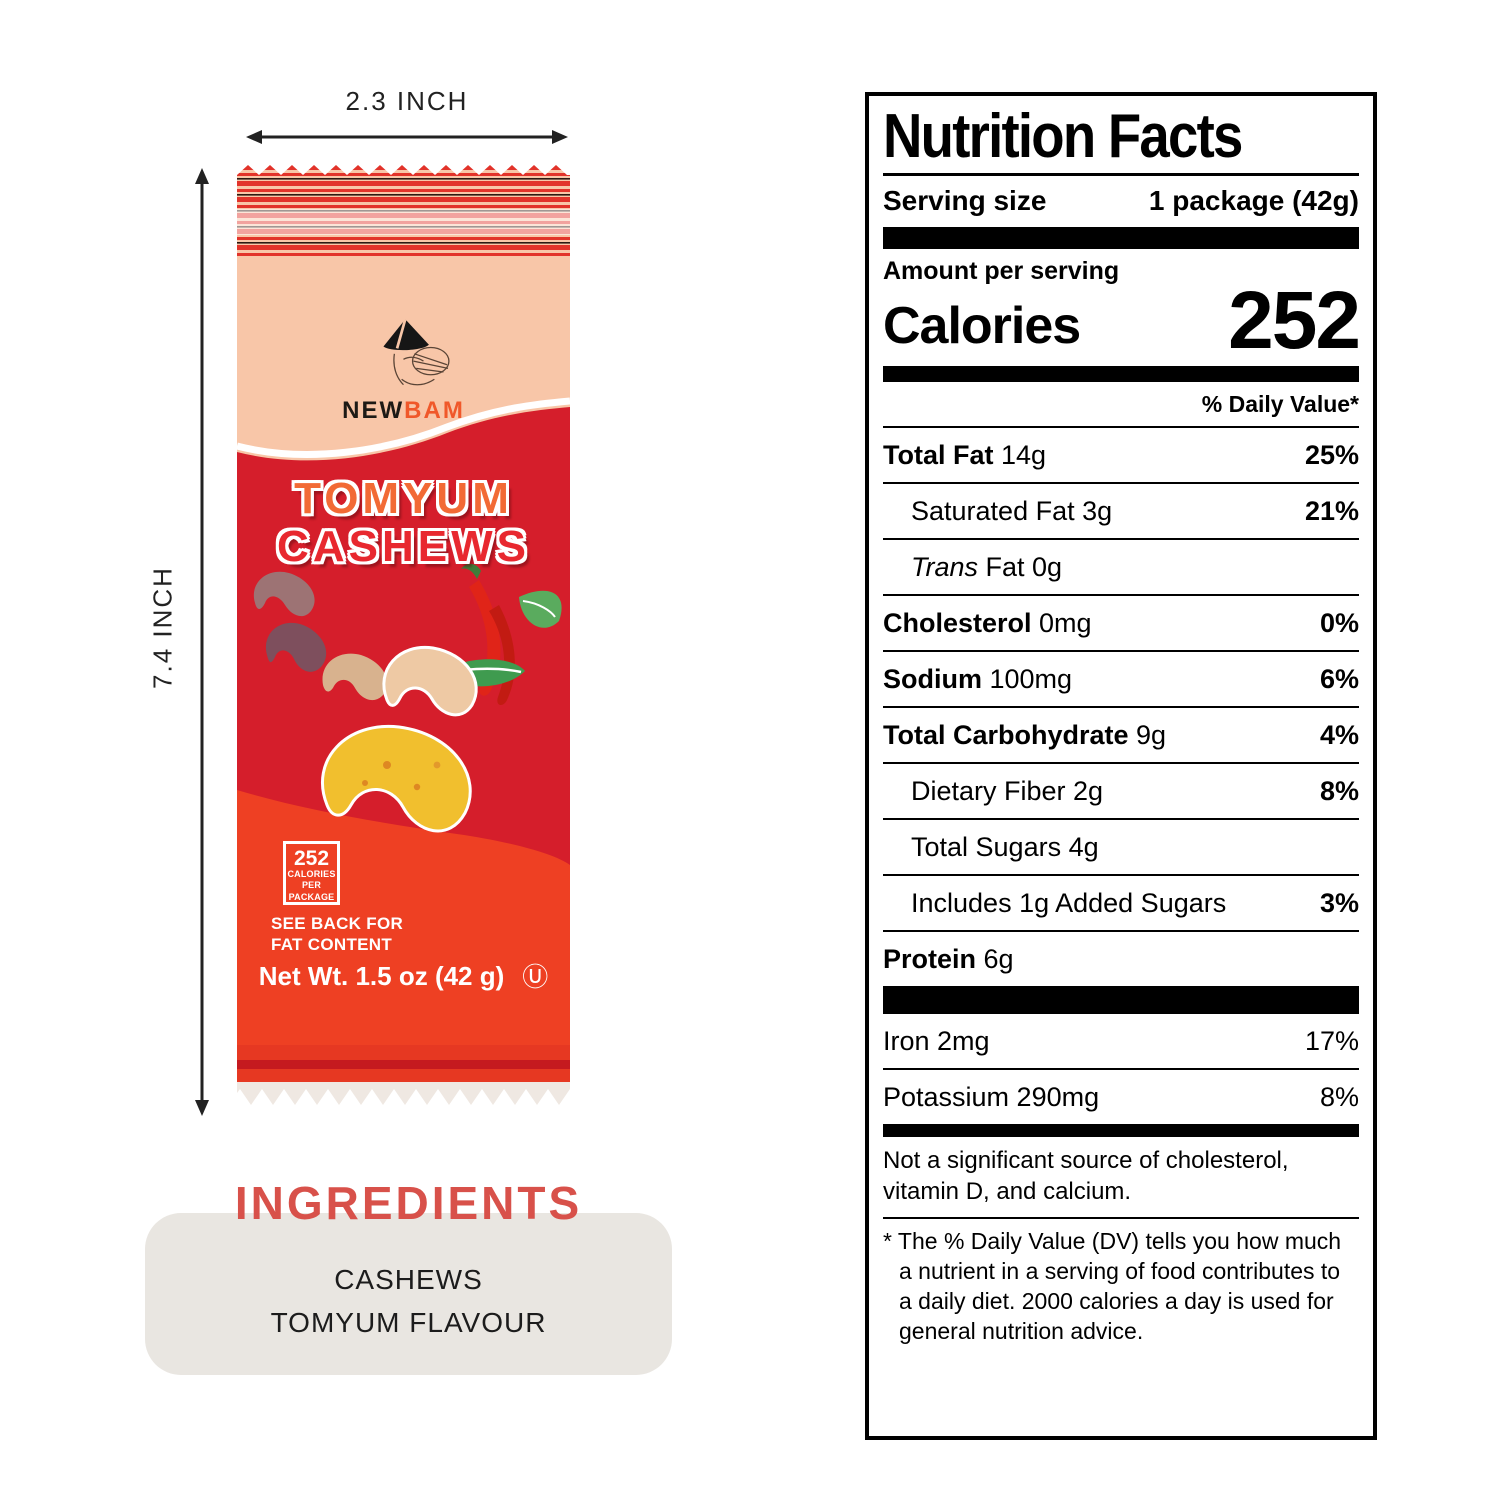  I want to click on nutrient-label: Total Carbohydrate 9g, so click(1025, 734).